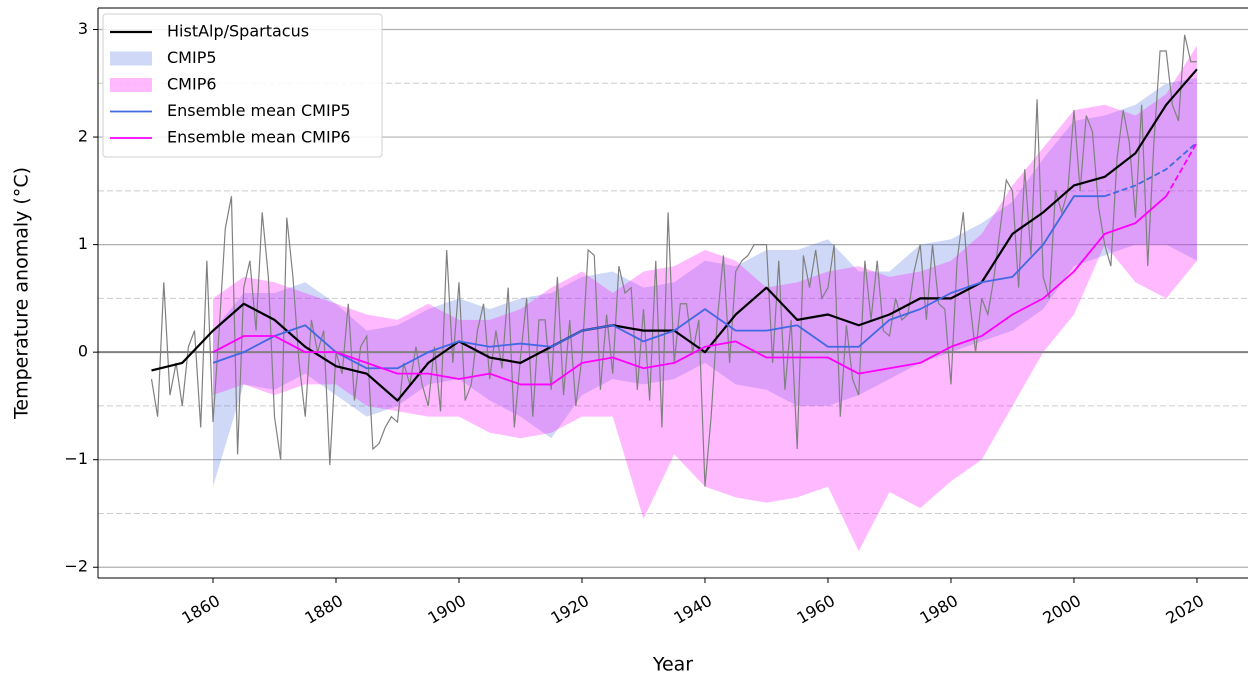  What do you see at coordinates (238, 31) in the screenshot?
I see `legend-label: HistAlp/Spartacus` at bounding box center [238, 31].